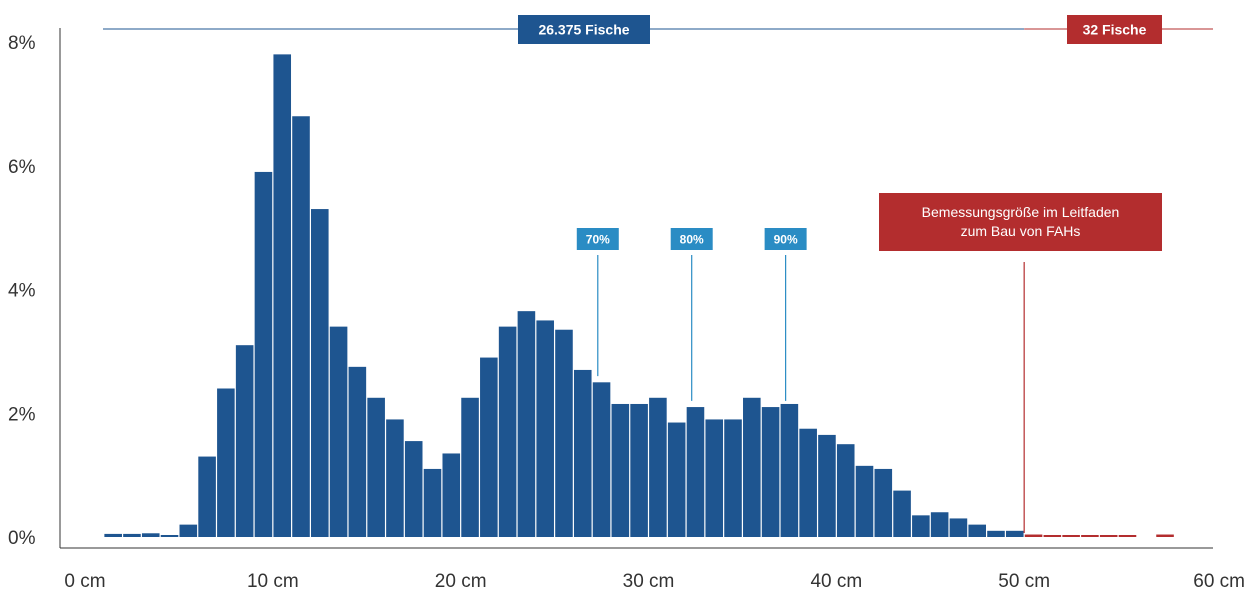 Image resolution: width=1254 pixels, height=590 pixels. I want to click on y-tick-label: 2%, so click(22, 414).